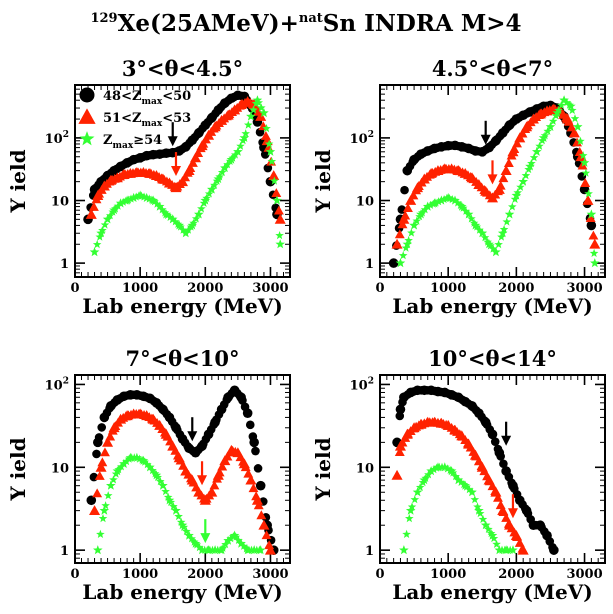  Describe the element at coordinates (208, 23) in the screenshot. I see `title-projectile: Xe(25AMeV)+` at that location.